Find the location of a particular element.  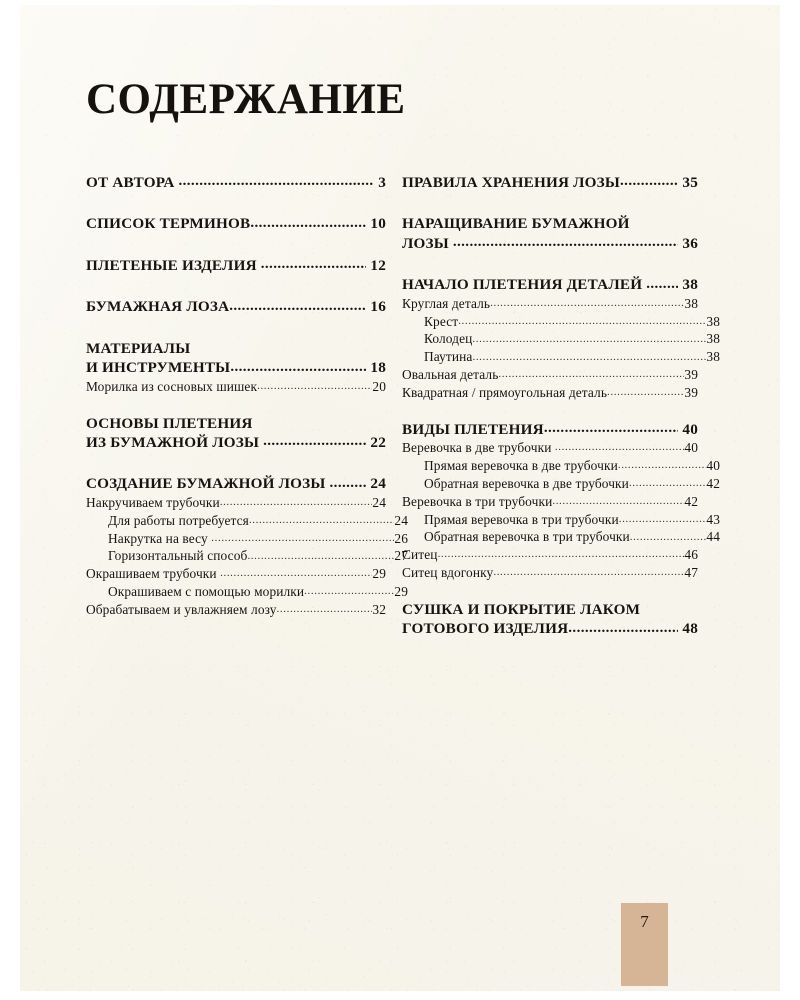

toc-entry-label: ОСНОВЫ ПЛЕТЕНИЯ is located at coordinates (169, 423).